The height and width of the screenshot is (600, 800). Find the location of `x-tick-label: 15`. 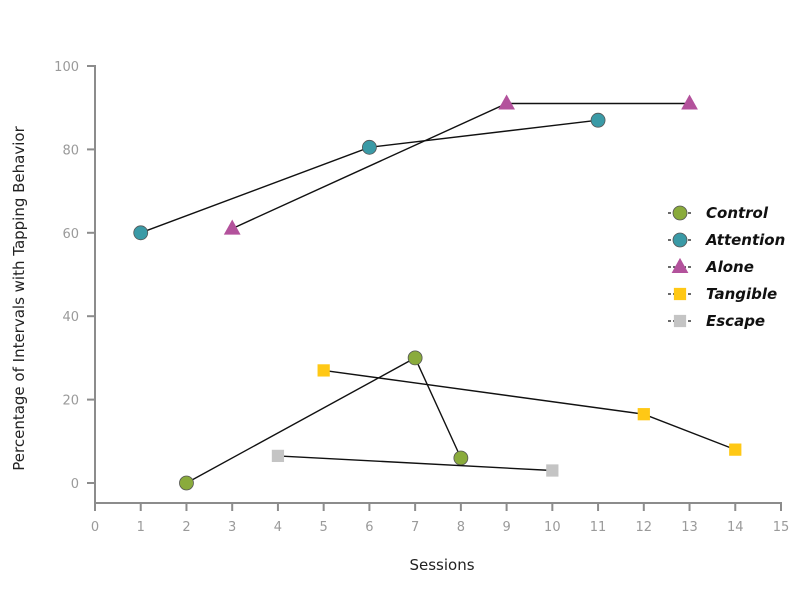

x-tick-label: 15 is located at coordinates (781, 527).